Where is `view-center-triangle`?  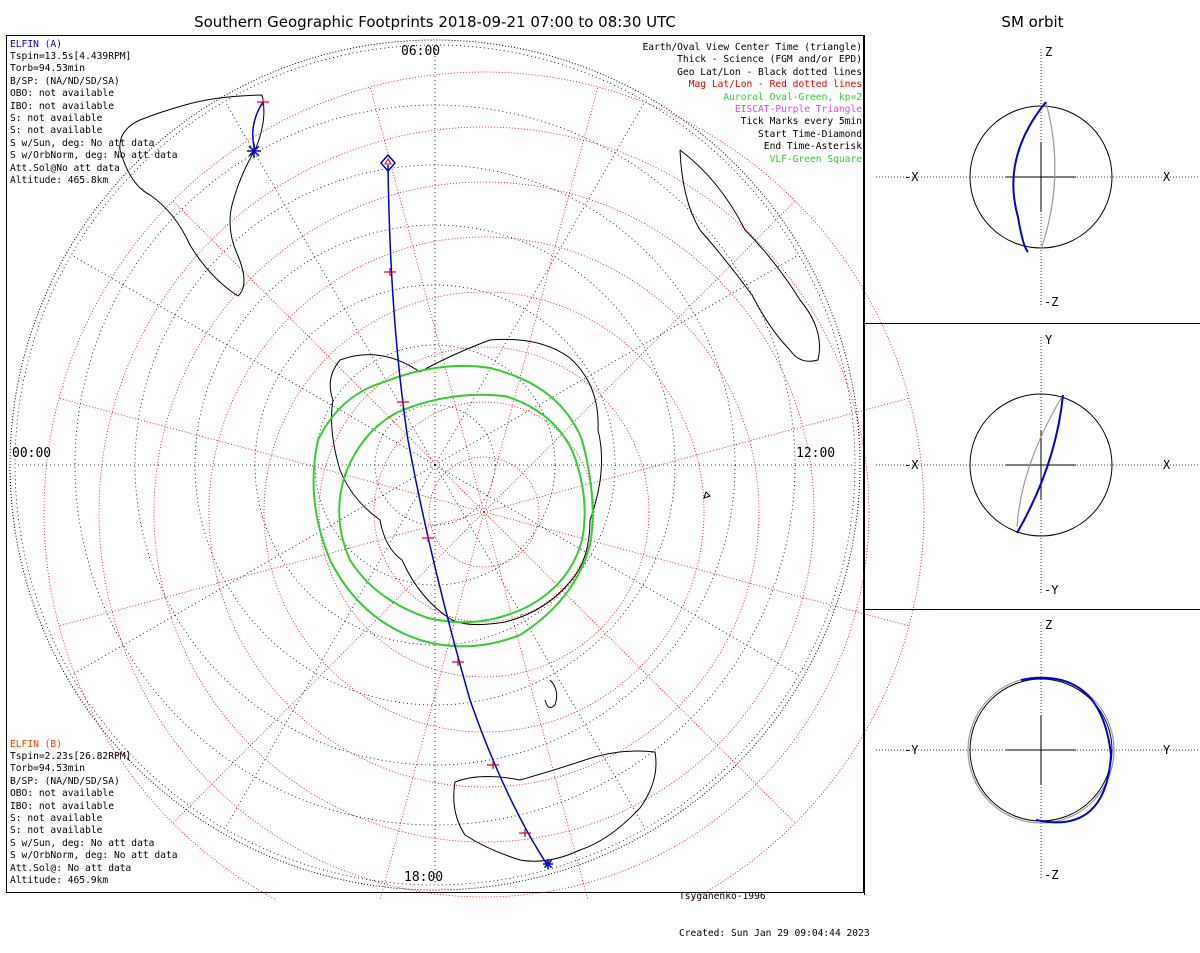 view-center-triangle is located at coordinates (388, 161).